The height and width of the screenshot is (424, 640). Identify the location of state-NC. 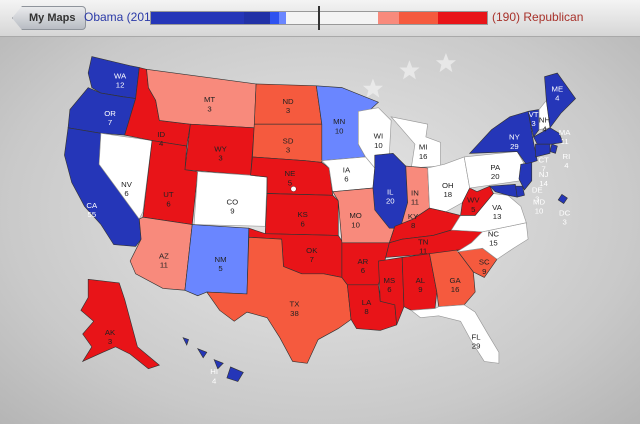
(492, 241).